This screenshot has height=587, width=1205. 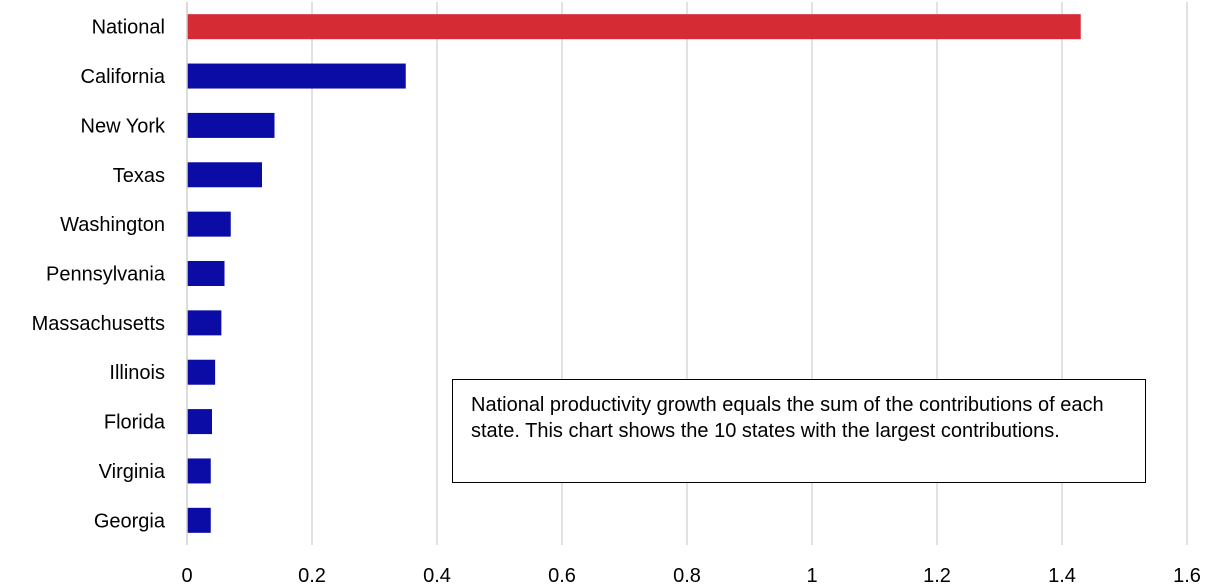 I want to click on bar-illinois, so click(x=201, y=372).